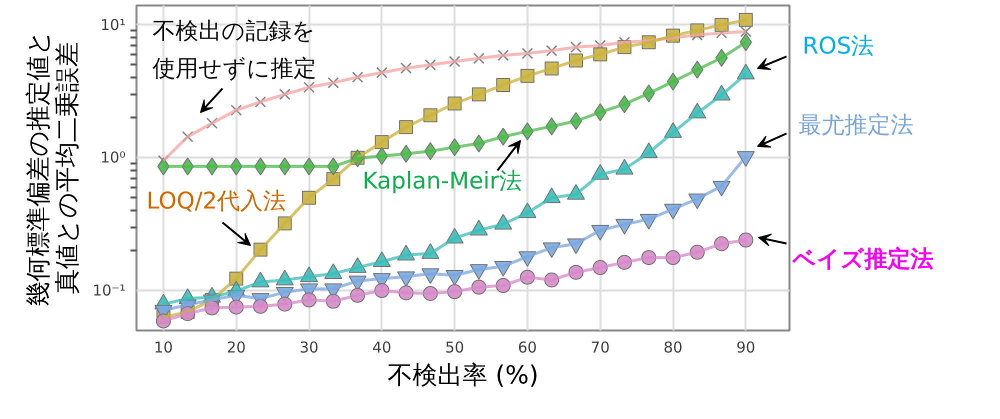 This screenshot has width=1000, height=419. I want to click on x-tick-label: 50, so click(454, 347).